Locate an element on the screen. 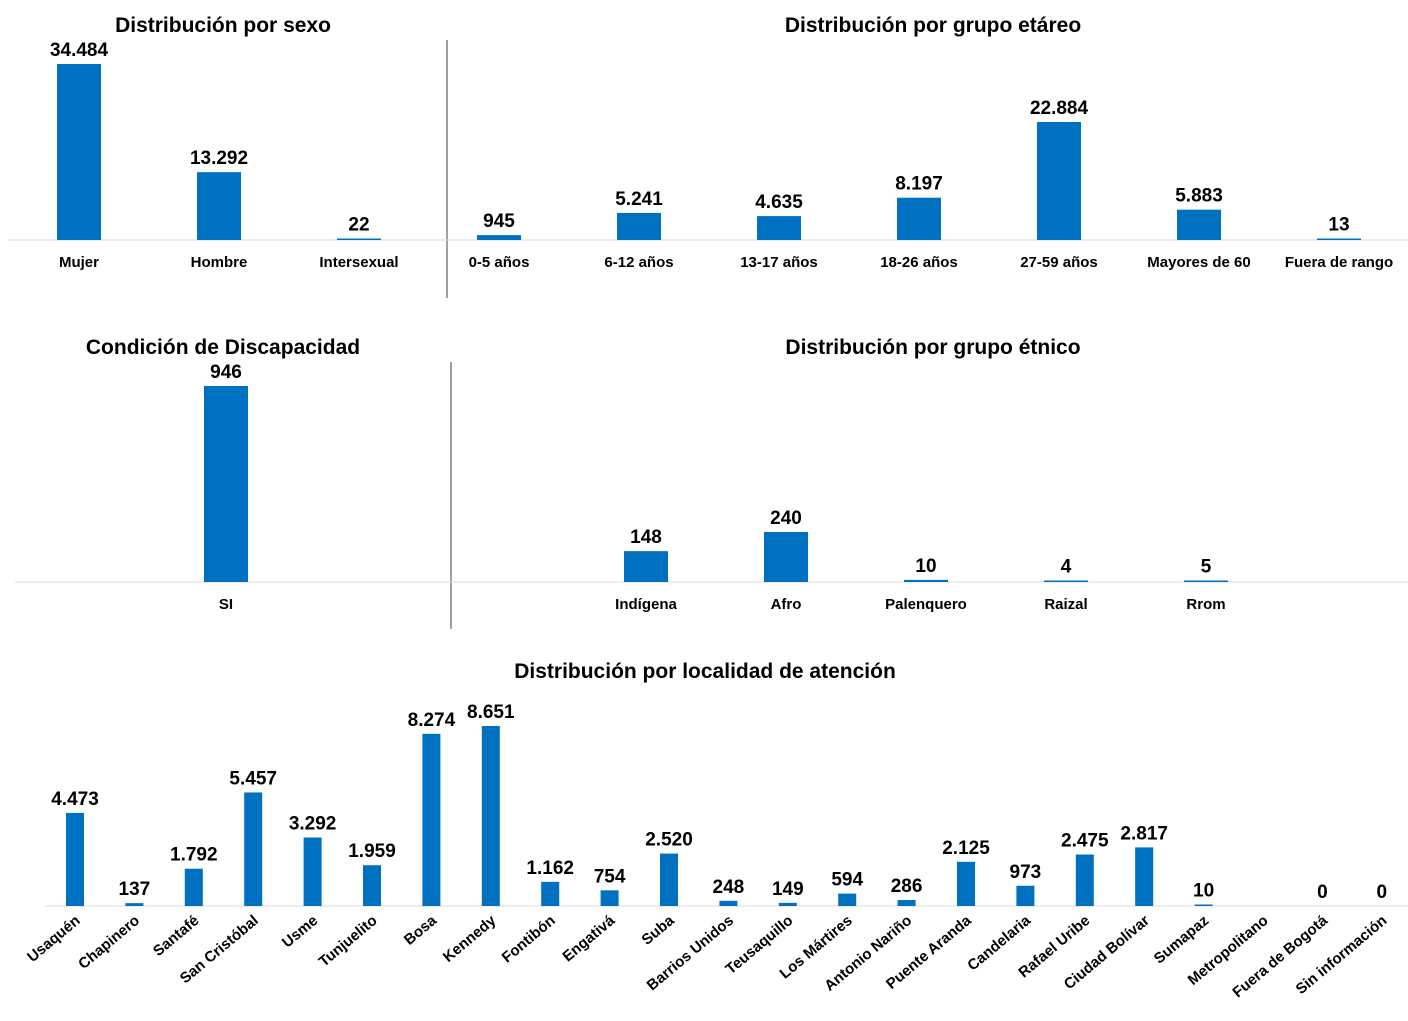  category-label-age-5: Mayores de 60 is located at coordinates (1198, 262).